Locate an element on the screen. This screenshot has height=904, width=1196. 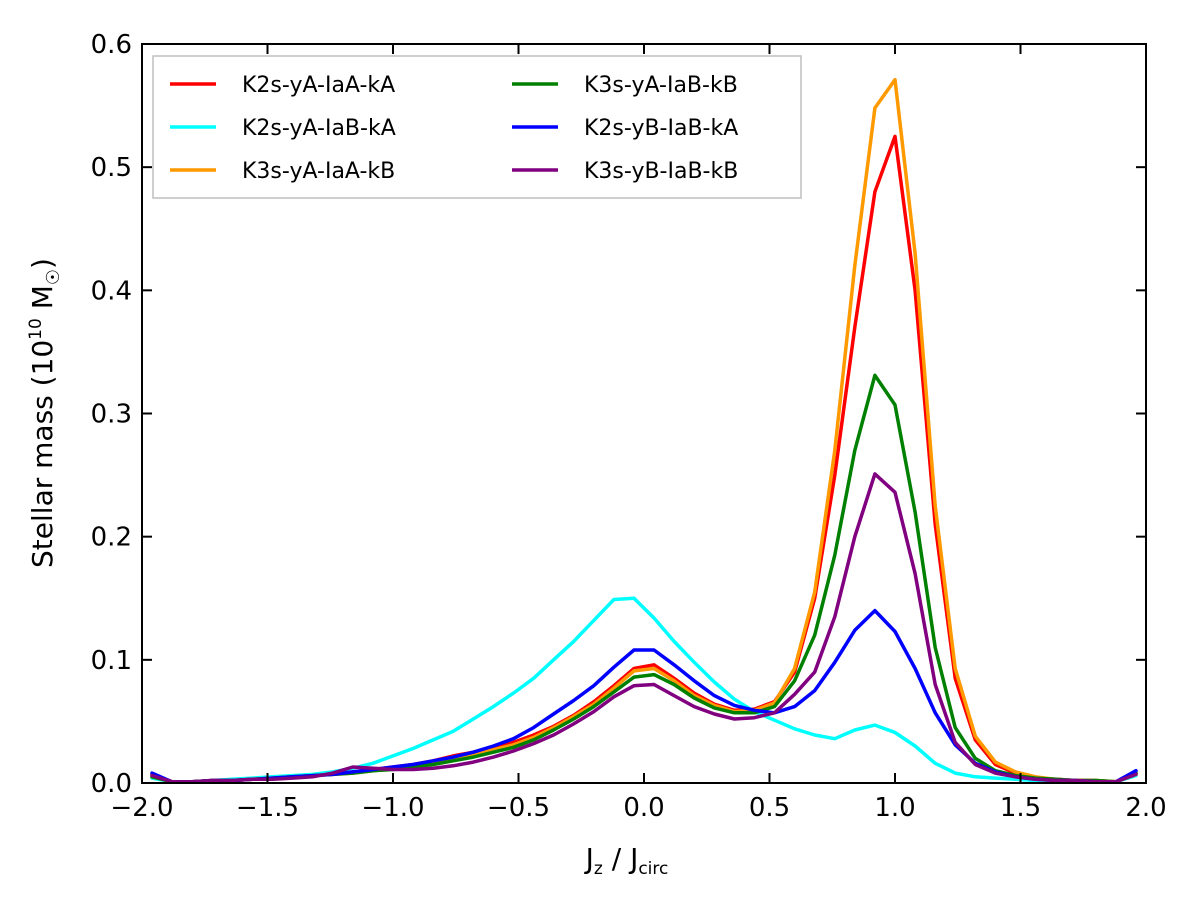
y-axis-label: Stellar mass (1010 M☉) is located at coordinates (45, 413).